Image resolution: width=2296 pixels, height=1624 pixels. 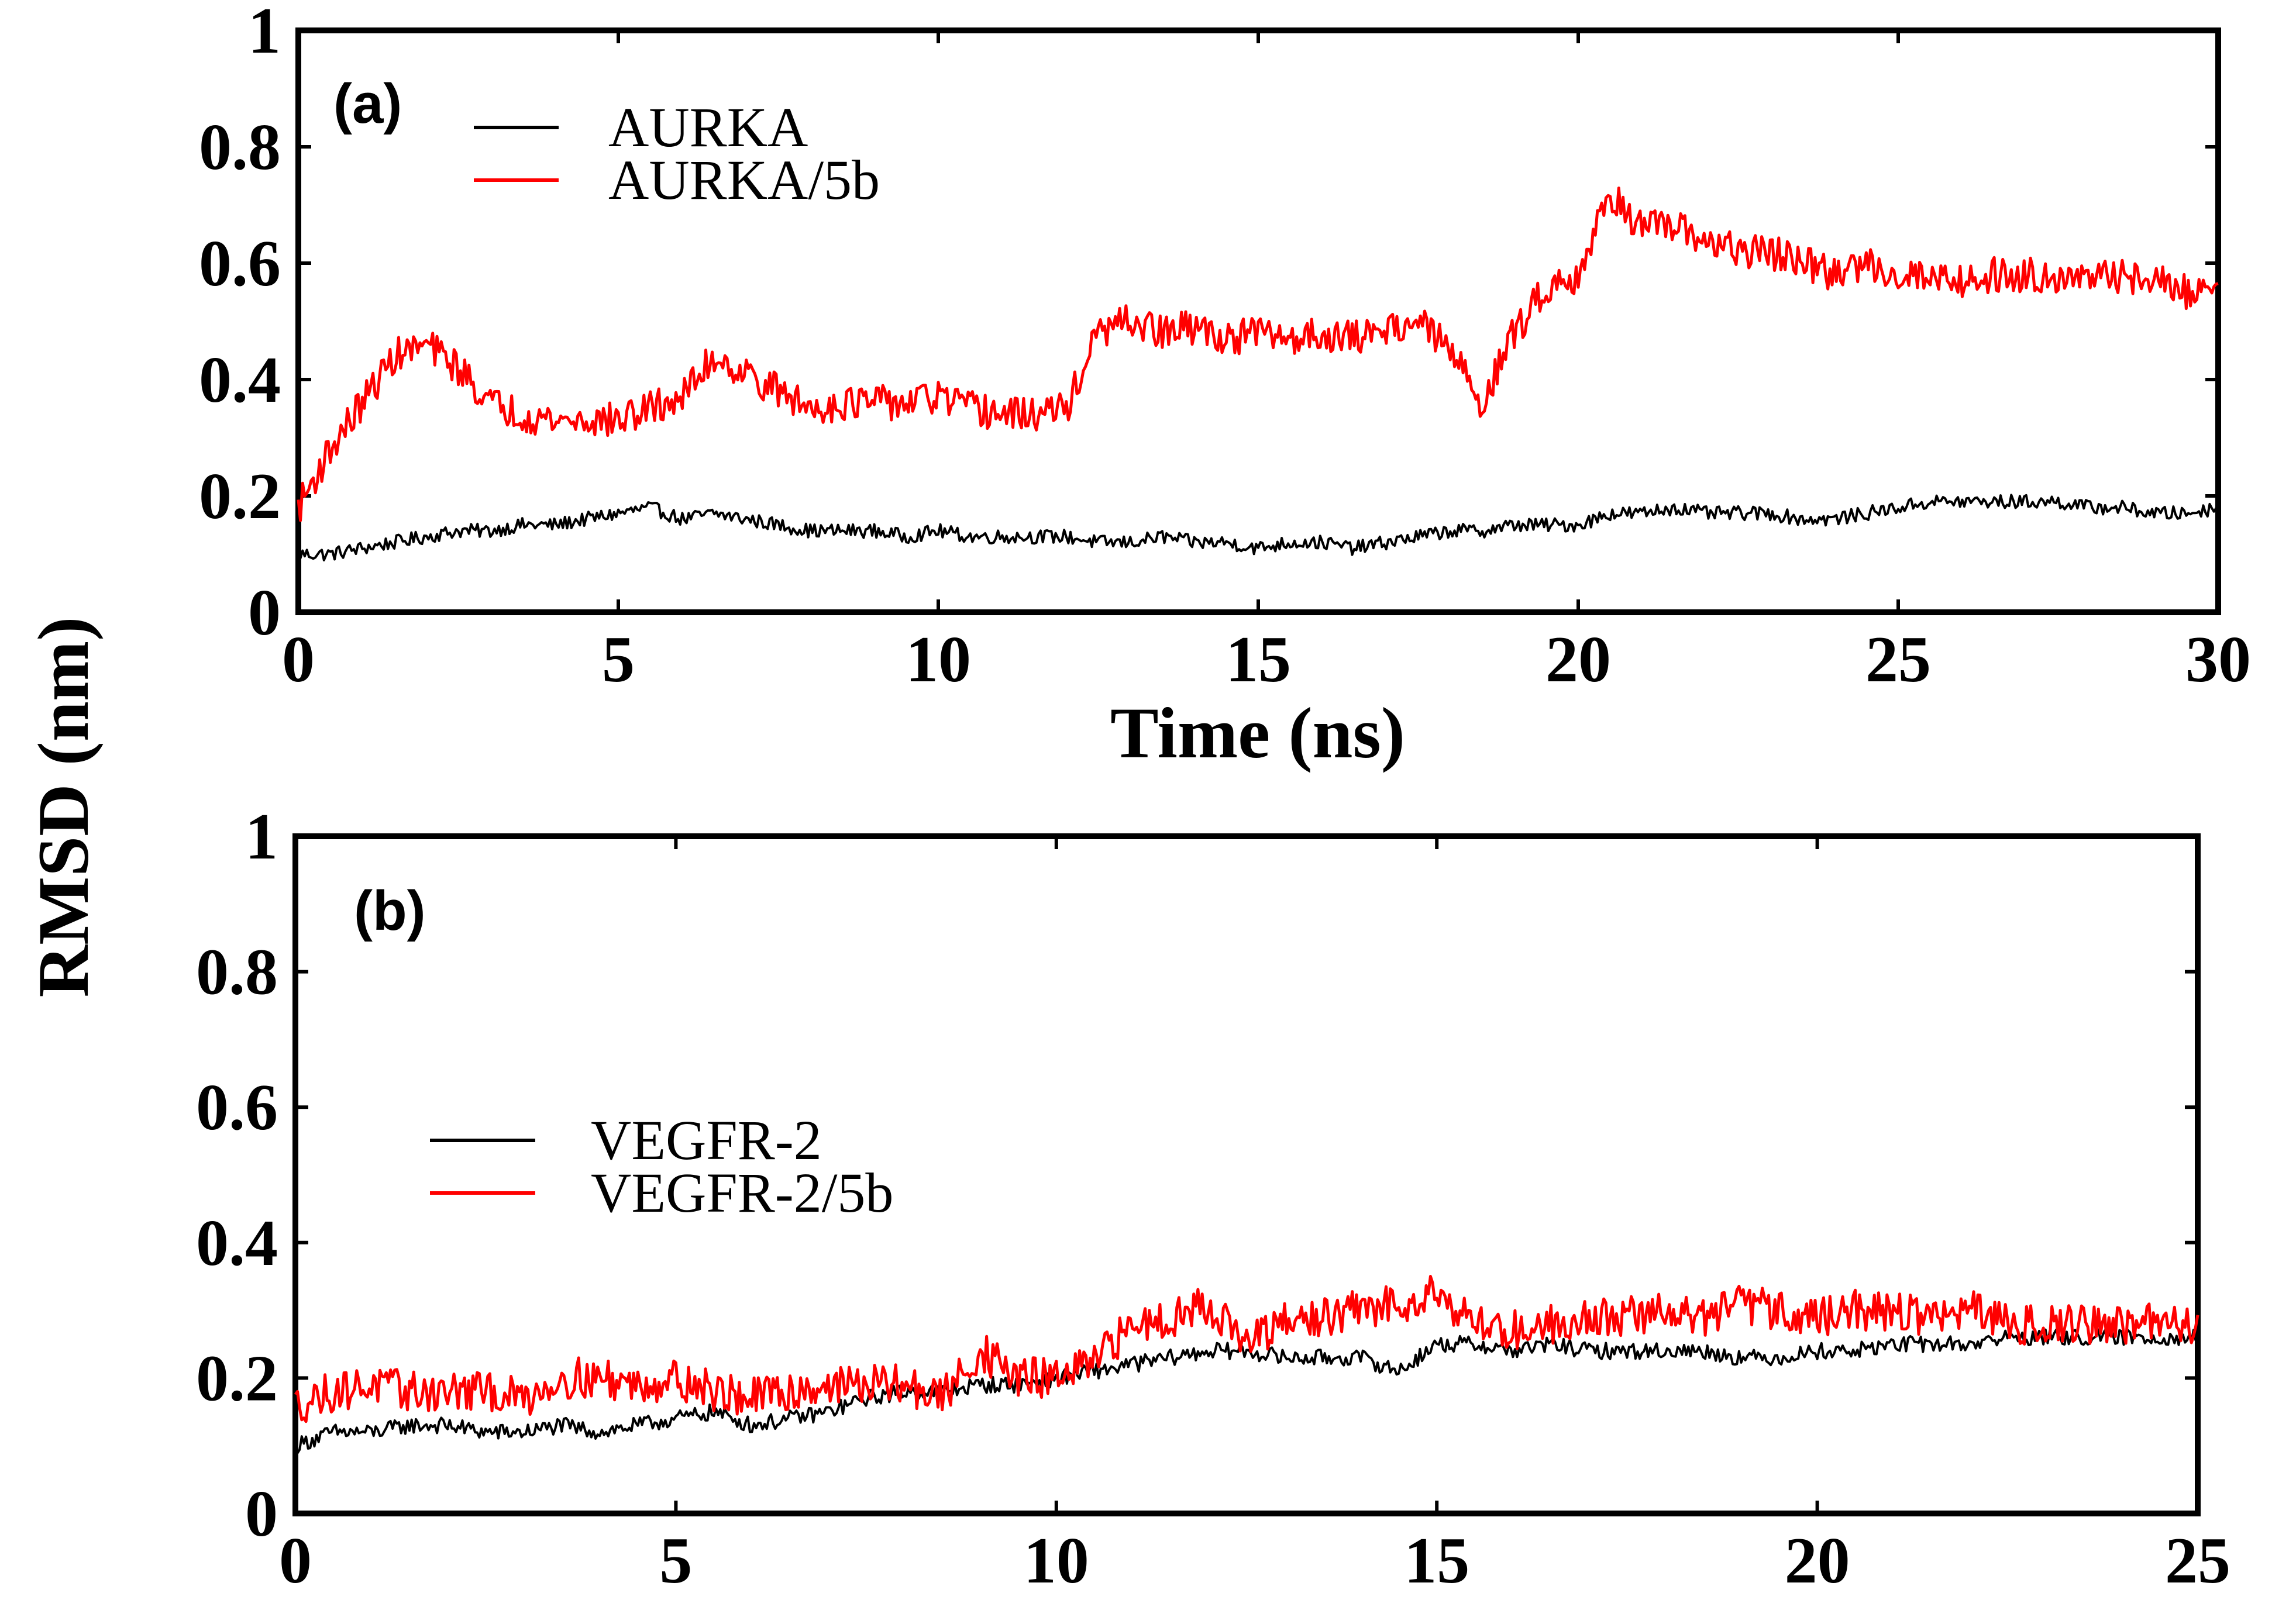 What do you see at coordinates (1257, 733) in the screenshot?
I see `panel-a-x-axis-title: Time (ns)` at bounding box center [1257, 733].